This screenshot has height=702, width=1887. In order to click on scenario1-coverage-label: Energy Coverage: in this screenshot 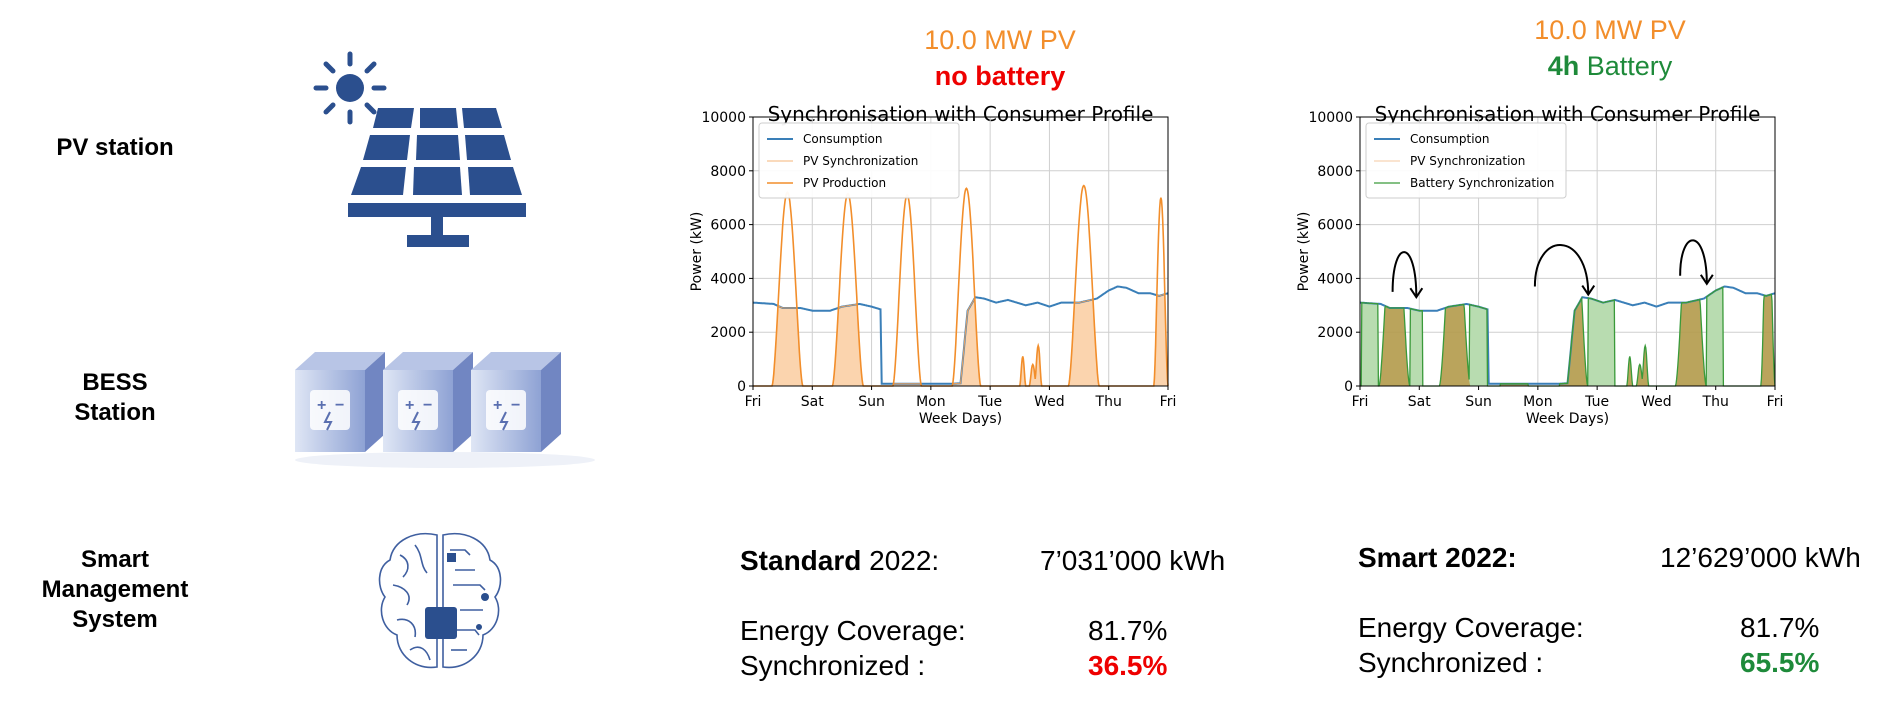, I will do `click(853, 630)`.